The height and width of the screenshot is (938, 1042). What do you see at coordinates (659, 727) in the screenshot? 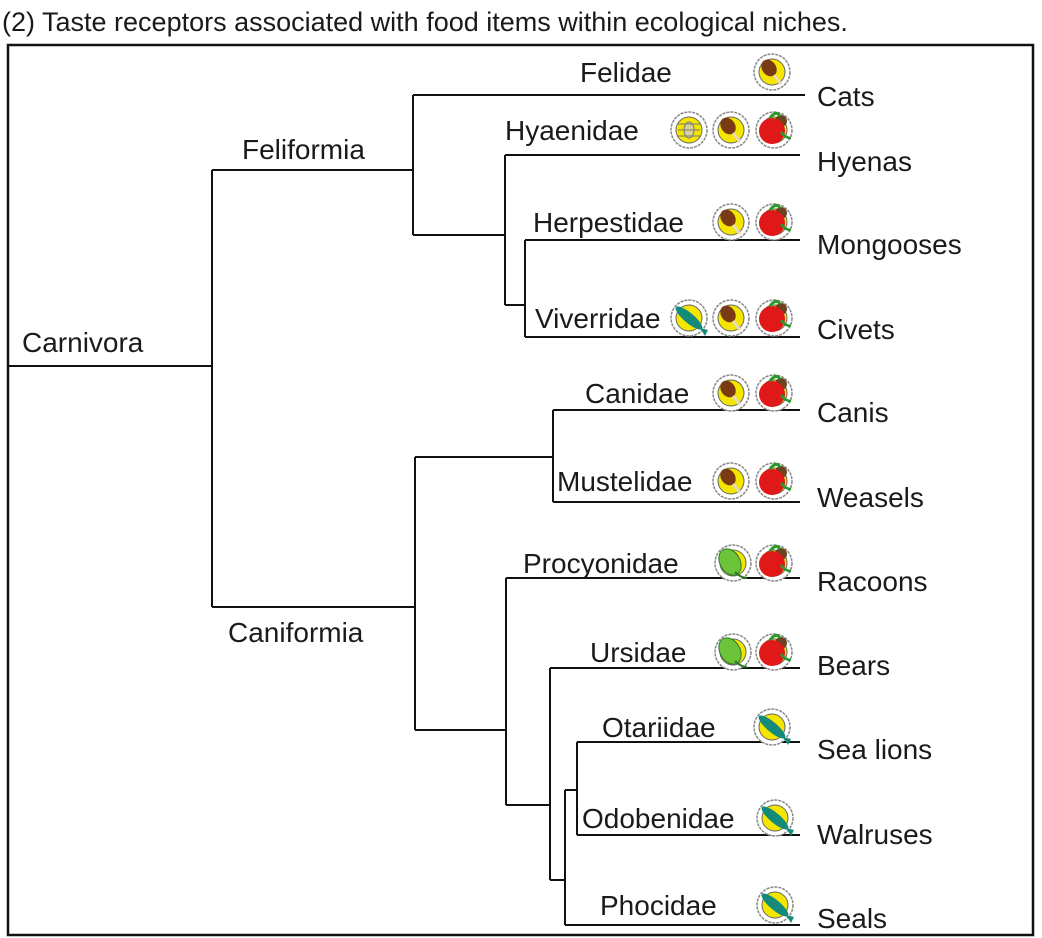
I see `family-label: Otariidae` at bounding box center [659, 727].